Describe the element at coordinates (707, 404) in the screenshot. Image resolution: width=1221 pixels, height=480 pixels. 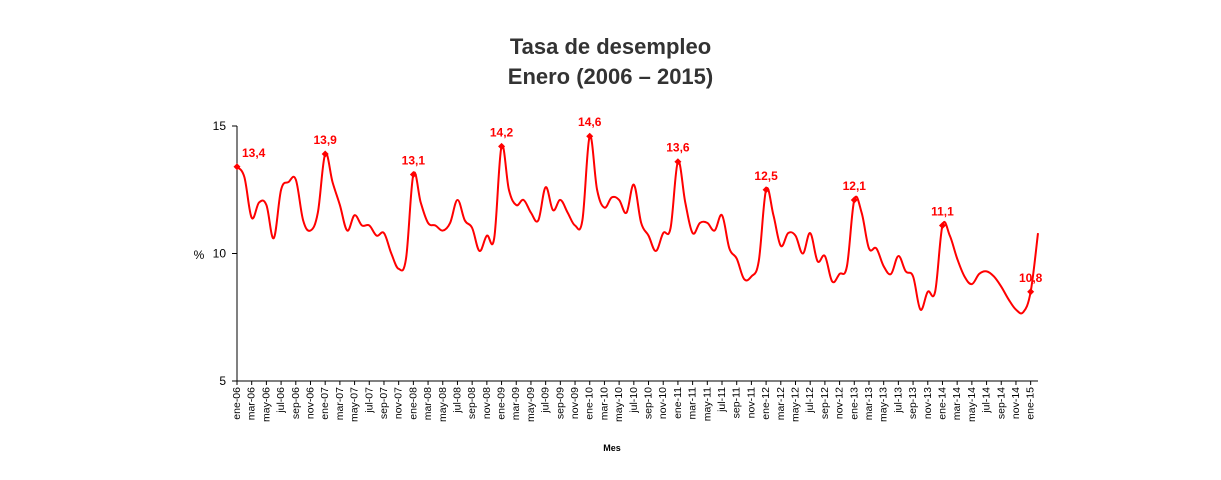
I see `x-tick-label: may-11` at that location.